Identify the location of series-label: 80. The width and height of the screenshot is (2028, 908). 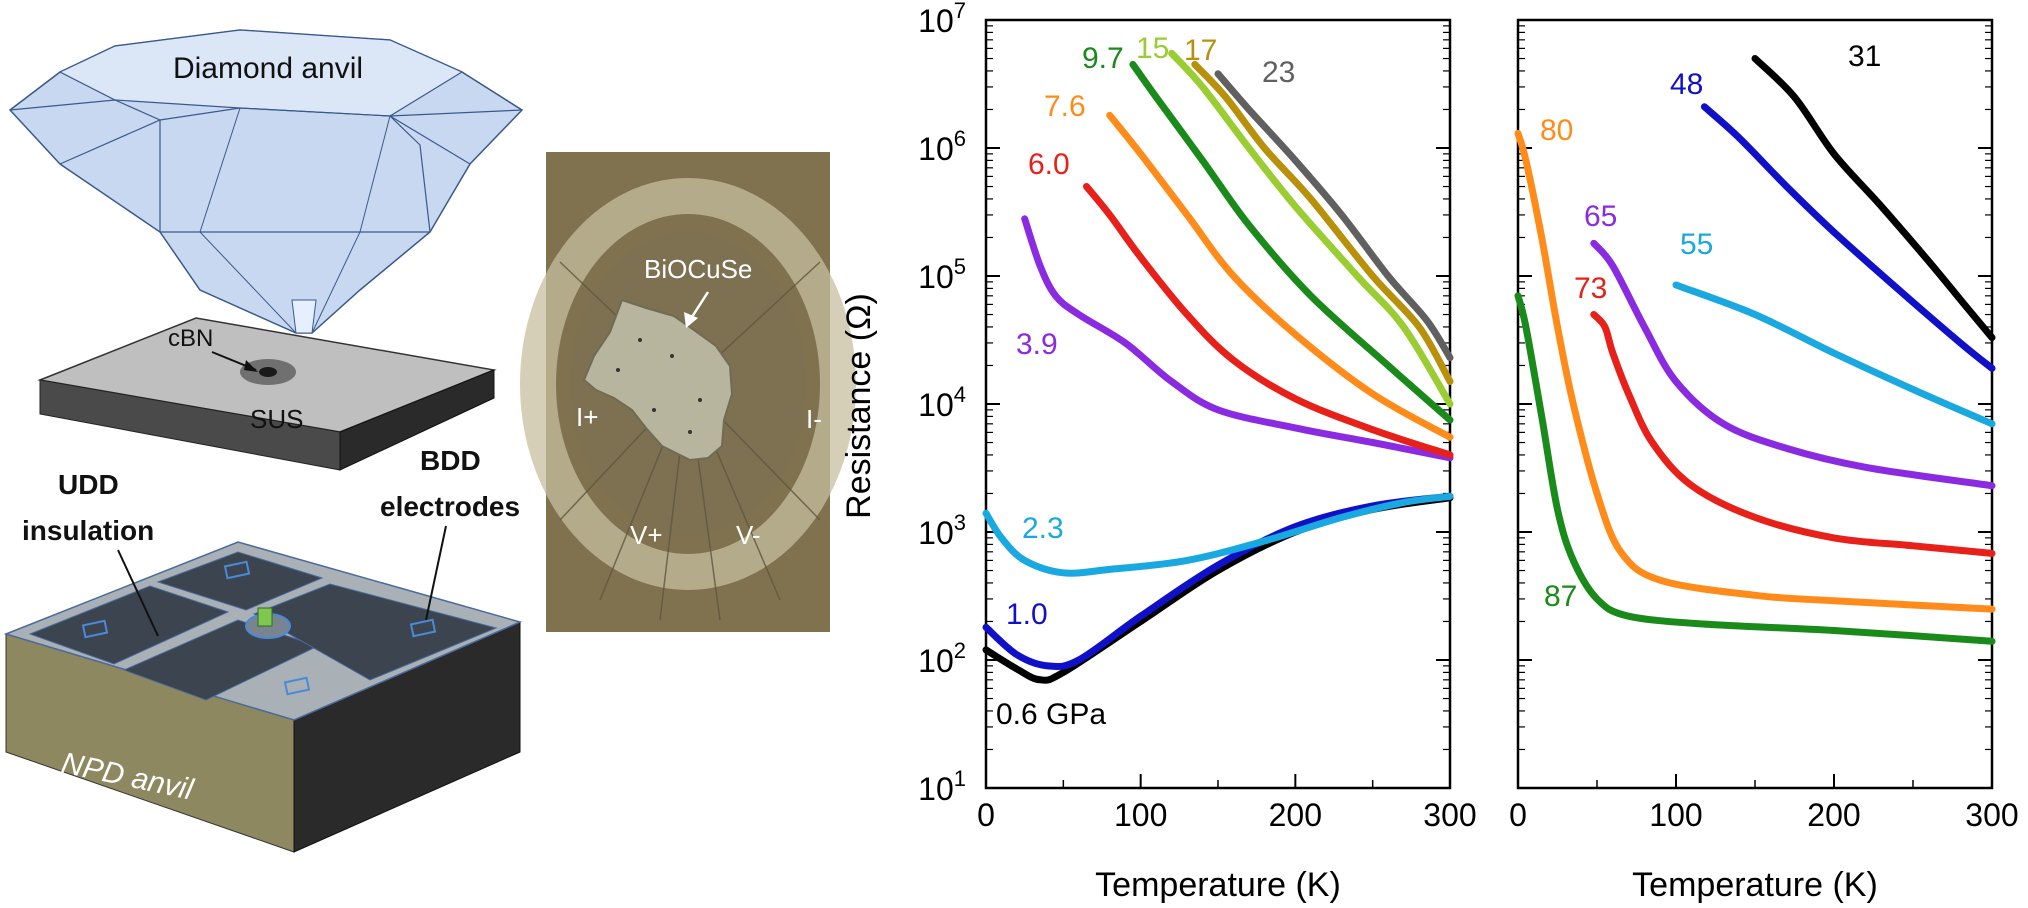
(1556, 130).